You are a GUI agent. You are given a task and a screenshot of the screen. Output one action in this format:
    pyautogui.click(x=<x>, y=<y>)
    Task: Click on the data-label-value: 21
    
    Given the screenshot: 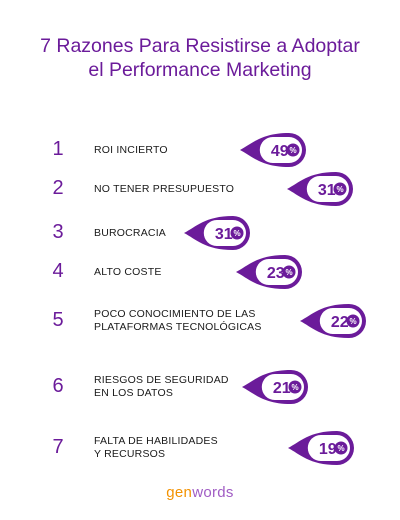 What is the action you would take?
    pyautogui.click(x=282, y=388)
    